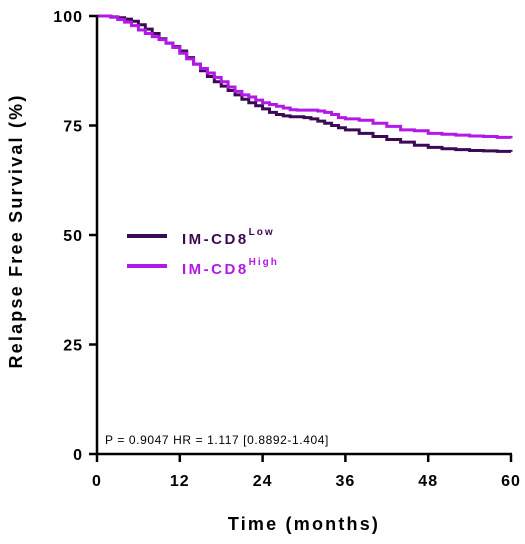 This screenshot has width=525, height=544. What do you see at coordinates (73, 127) in the screenshot?
I see `y-tick-label: 75` at bounding box center [73, 127].